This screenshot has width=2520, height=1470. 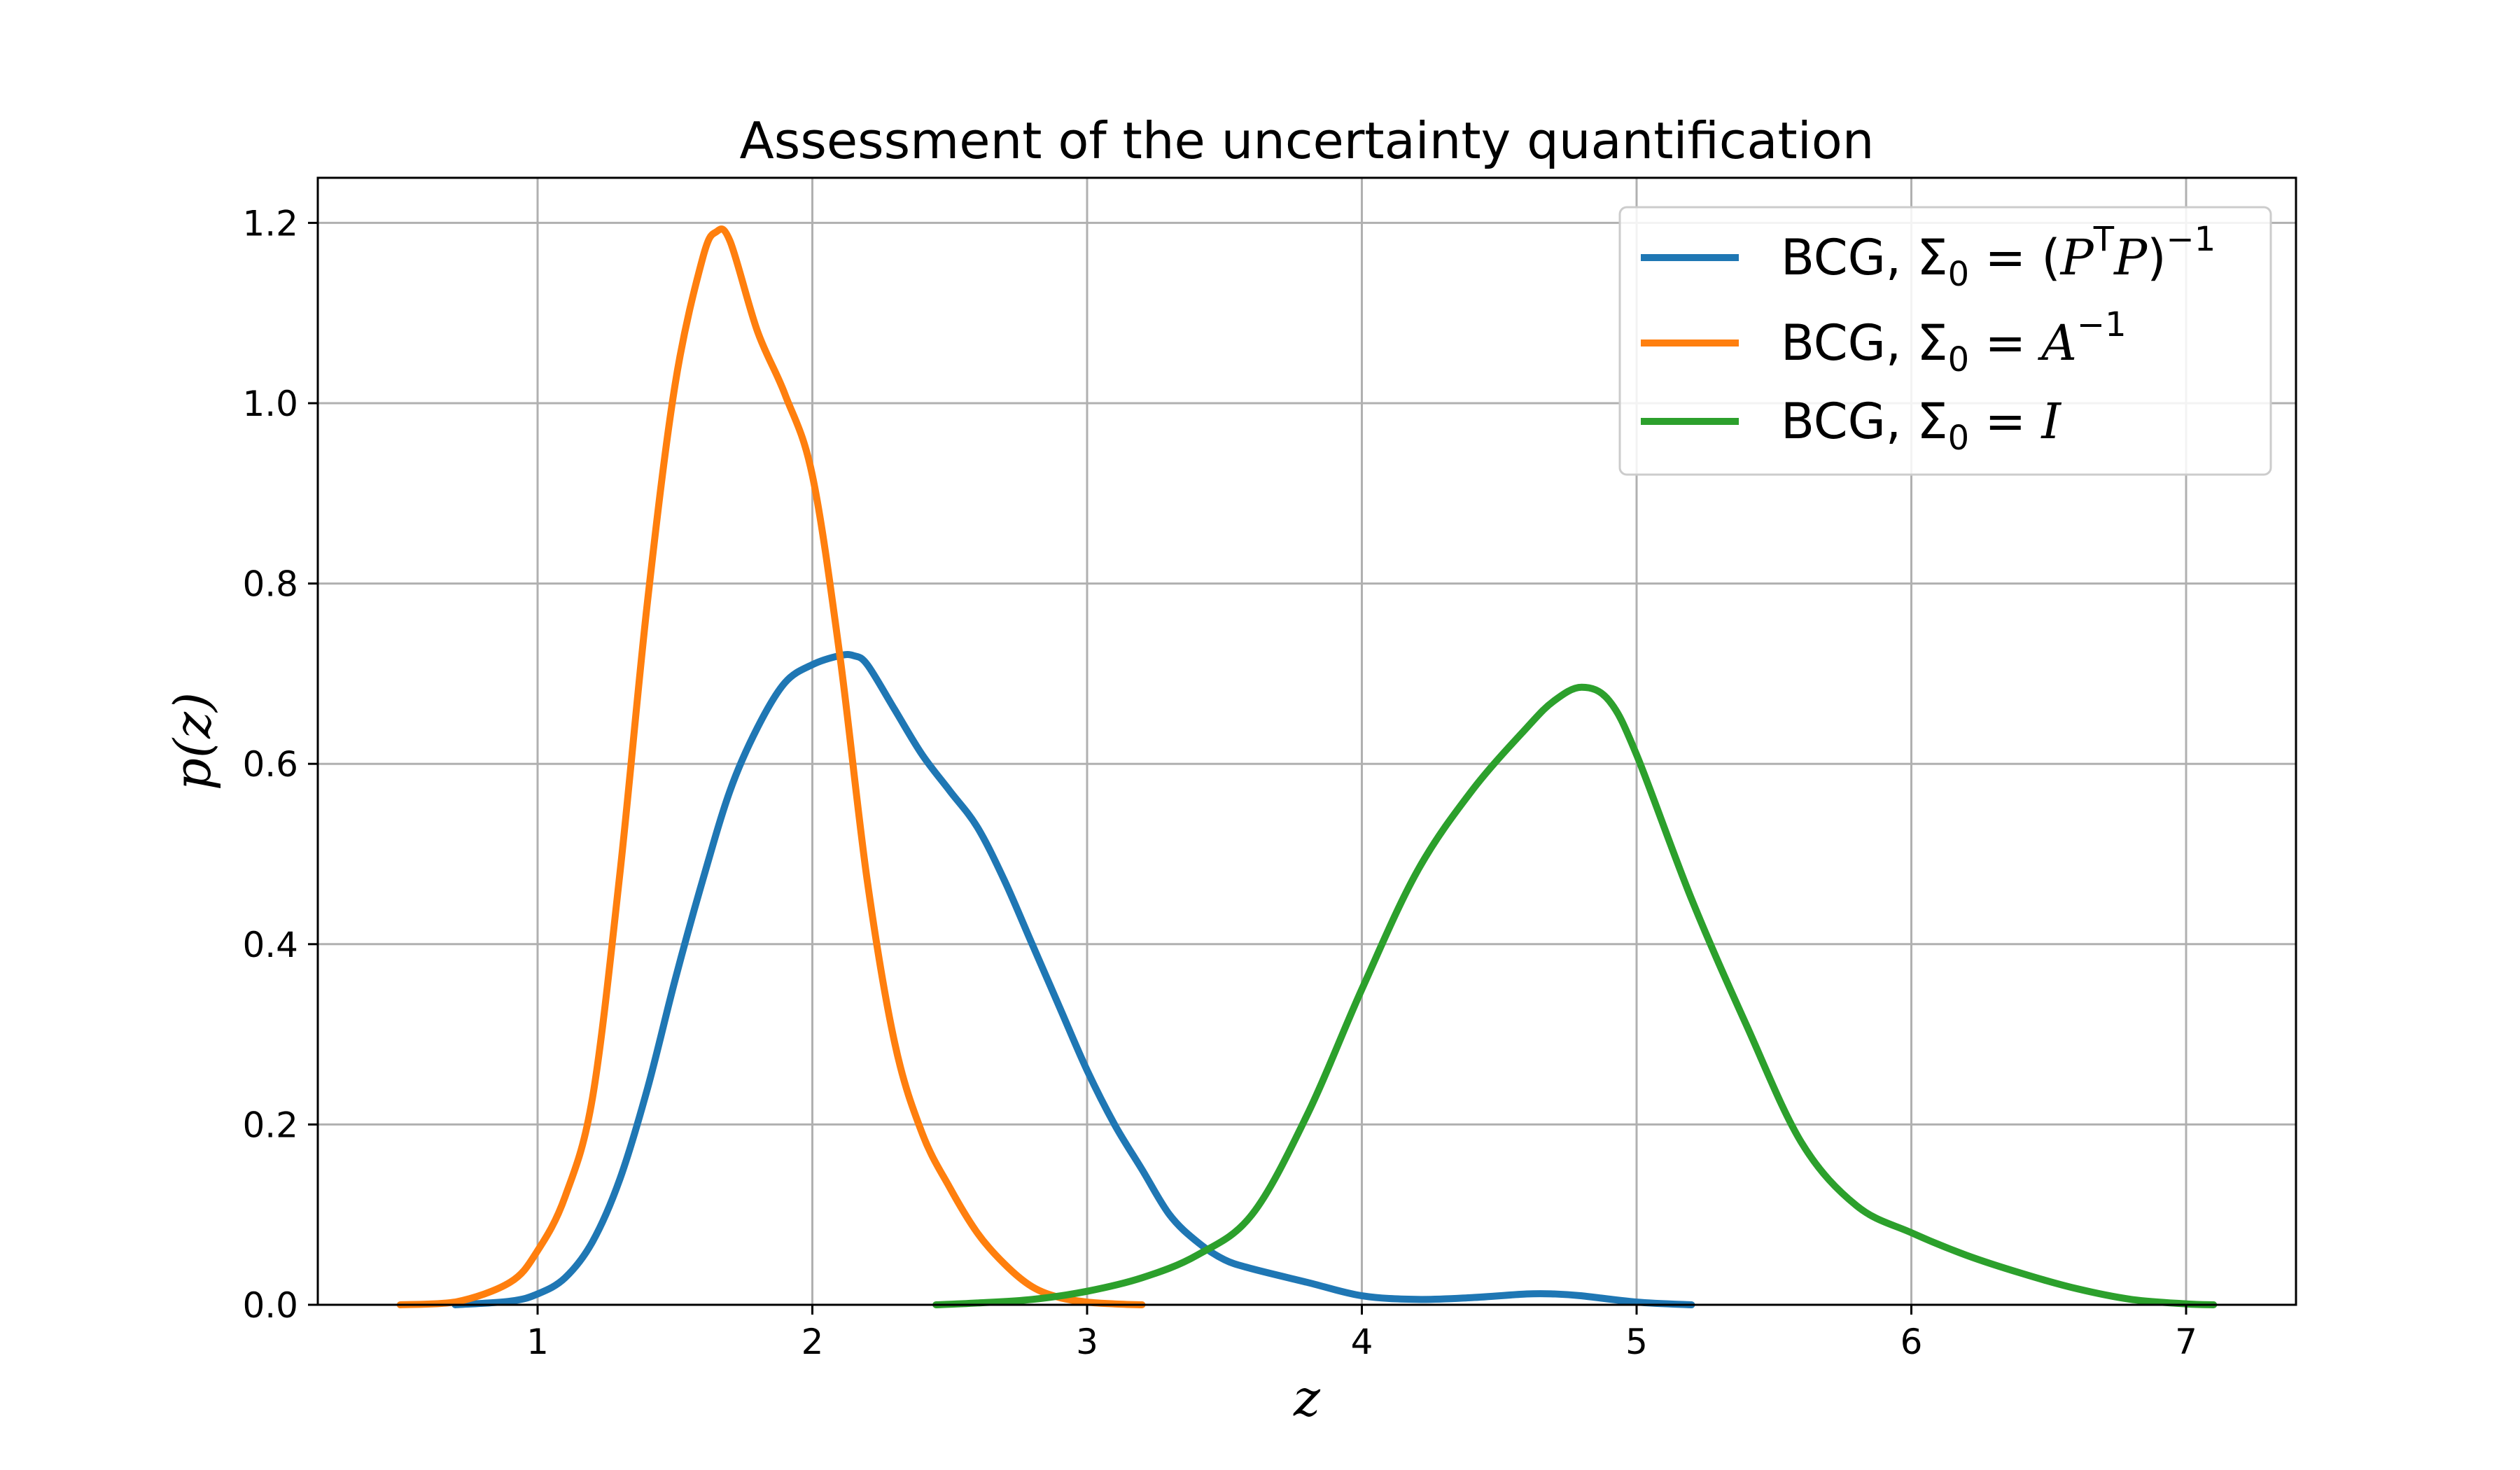 What do you see at coordinates (270, 404) in the screenshot?
I see `y-tick-label: 1.0` at bounding box center [270, 404].